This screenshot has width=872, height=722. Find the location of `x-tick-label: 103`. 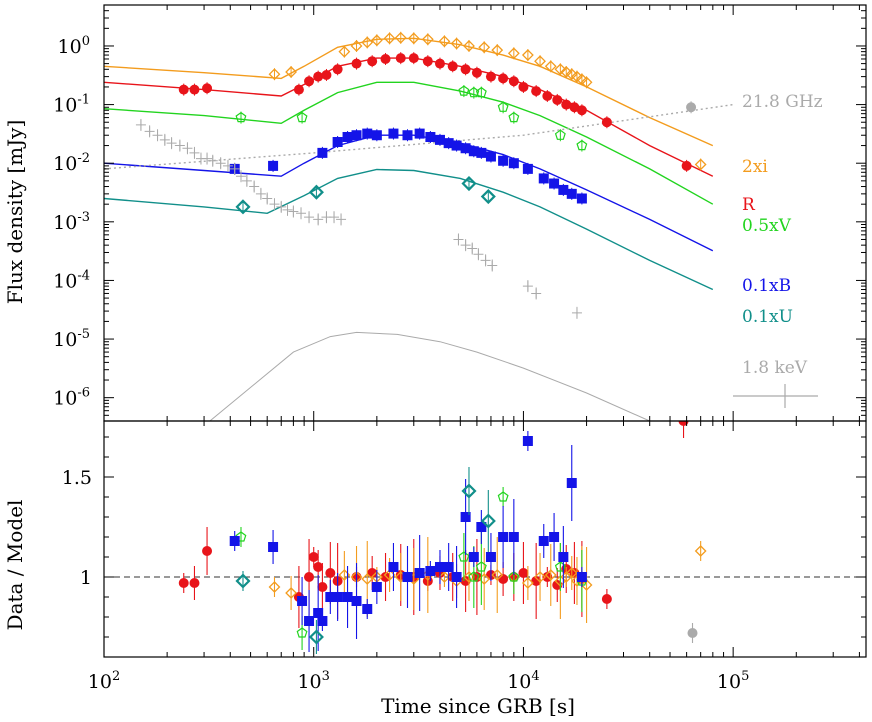

x-tick-label: 103 is located at coordinates (313, 681).